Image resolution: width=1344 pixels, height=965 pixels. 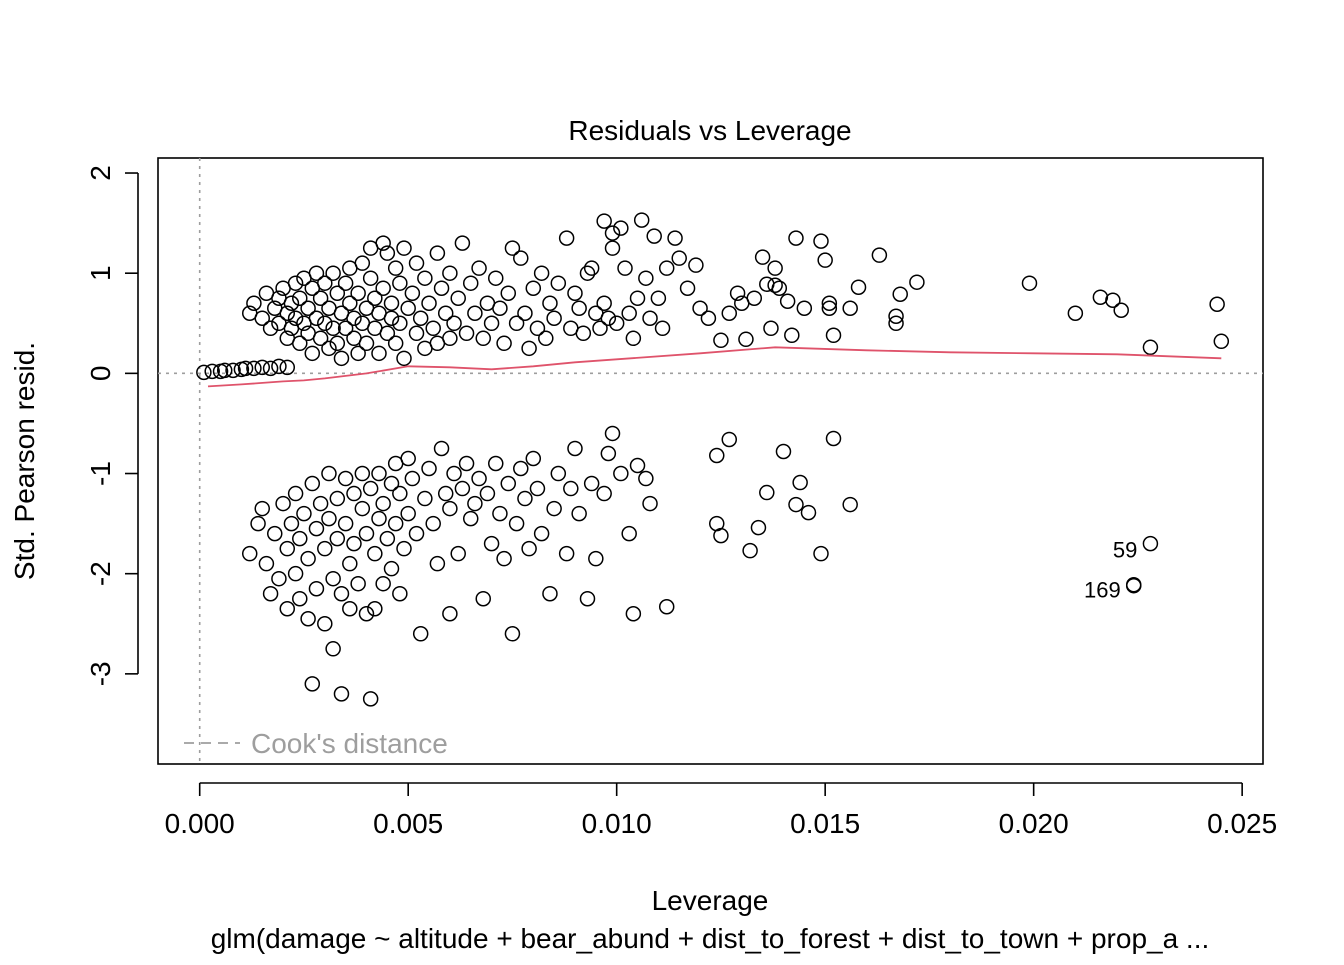 What do you see at coordinates (1034, 823) in the screenshot?
I see `x-tick-label: 0.020` at bounding box center [1034, 823].